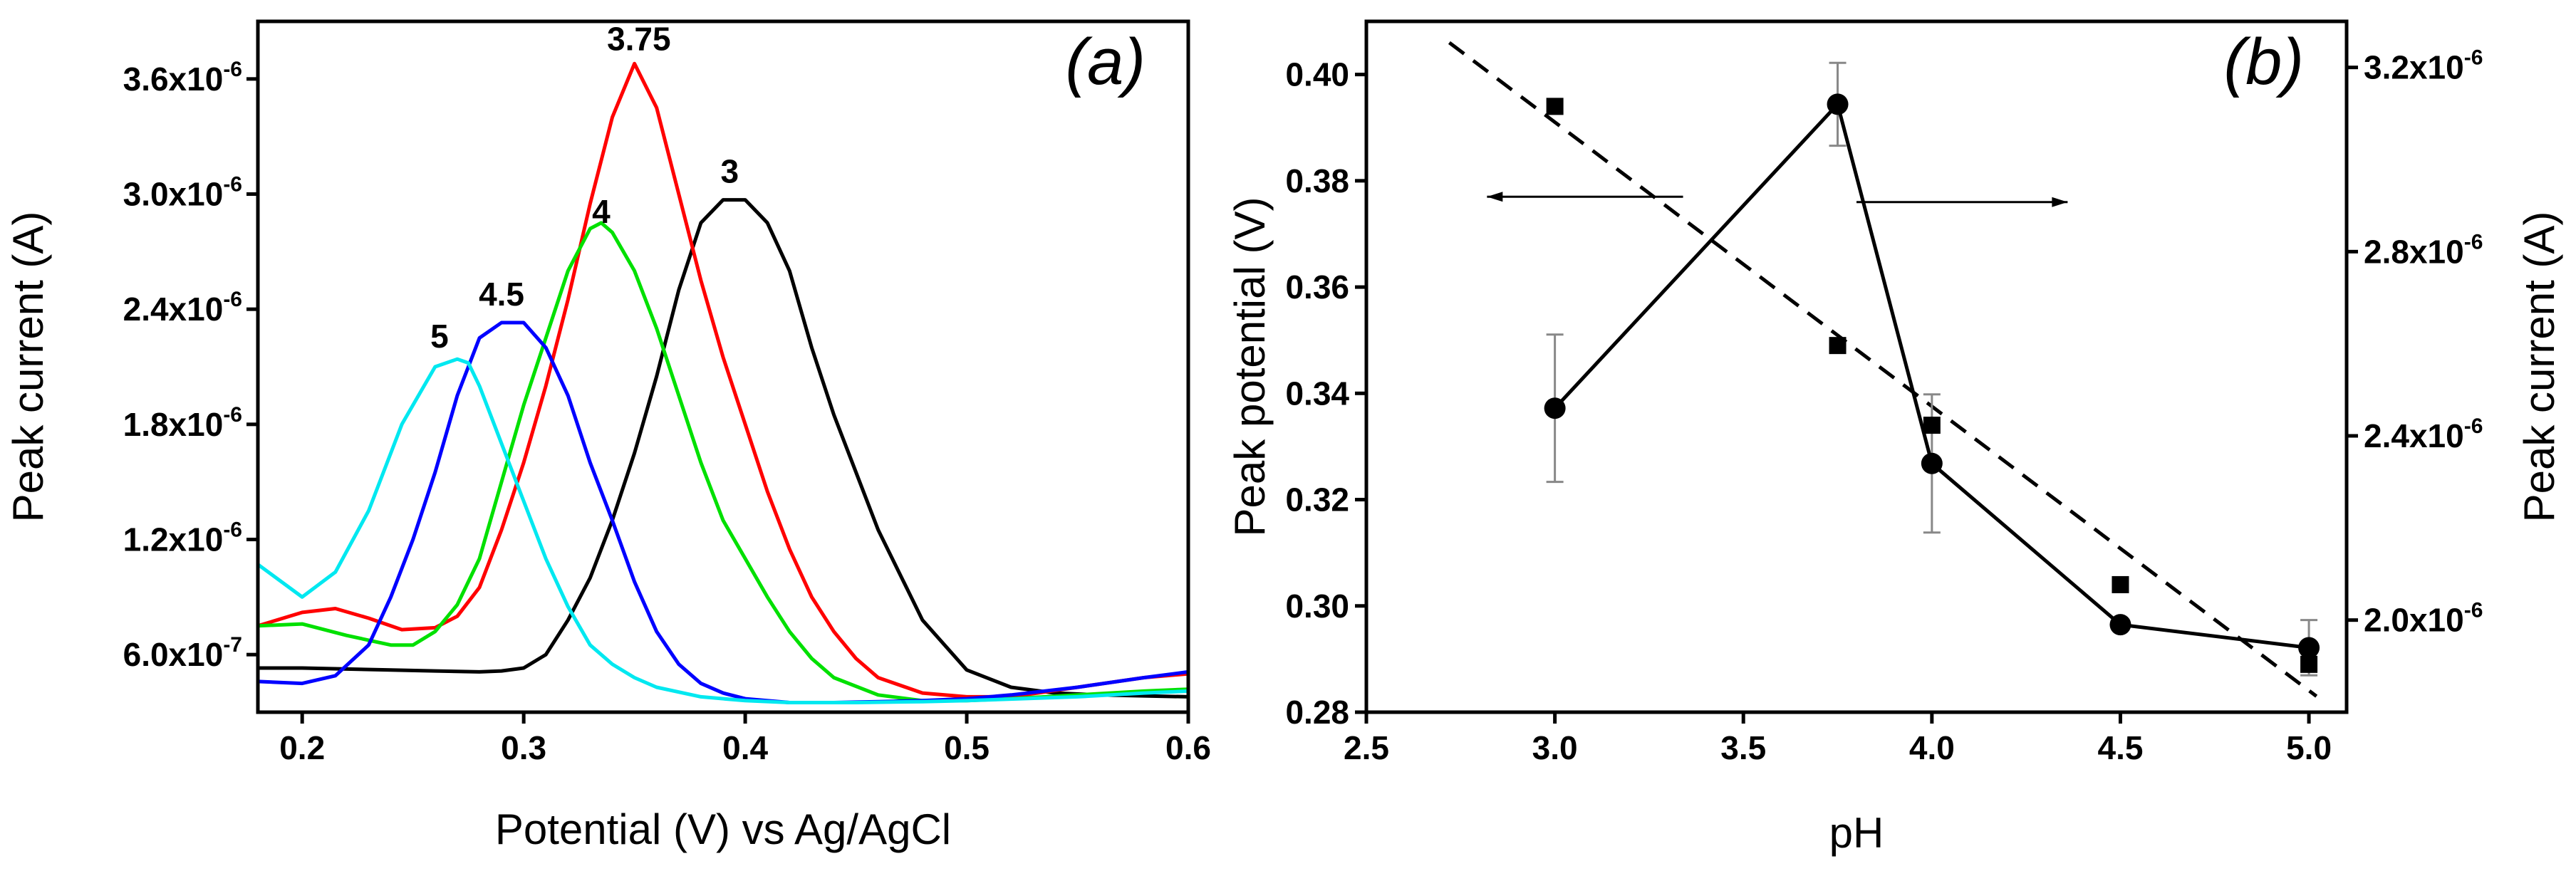 The image size is (2576, 871). Describe the element at coordinates (723, 829) in the screenshot. I see `panel-a-x-axis-title: Potential (V) vs Ag/AgCl` at that location.